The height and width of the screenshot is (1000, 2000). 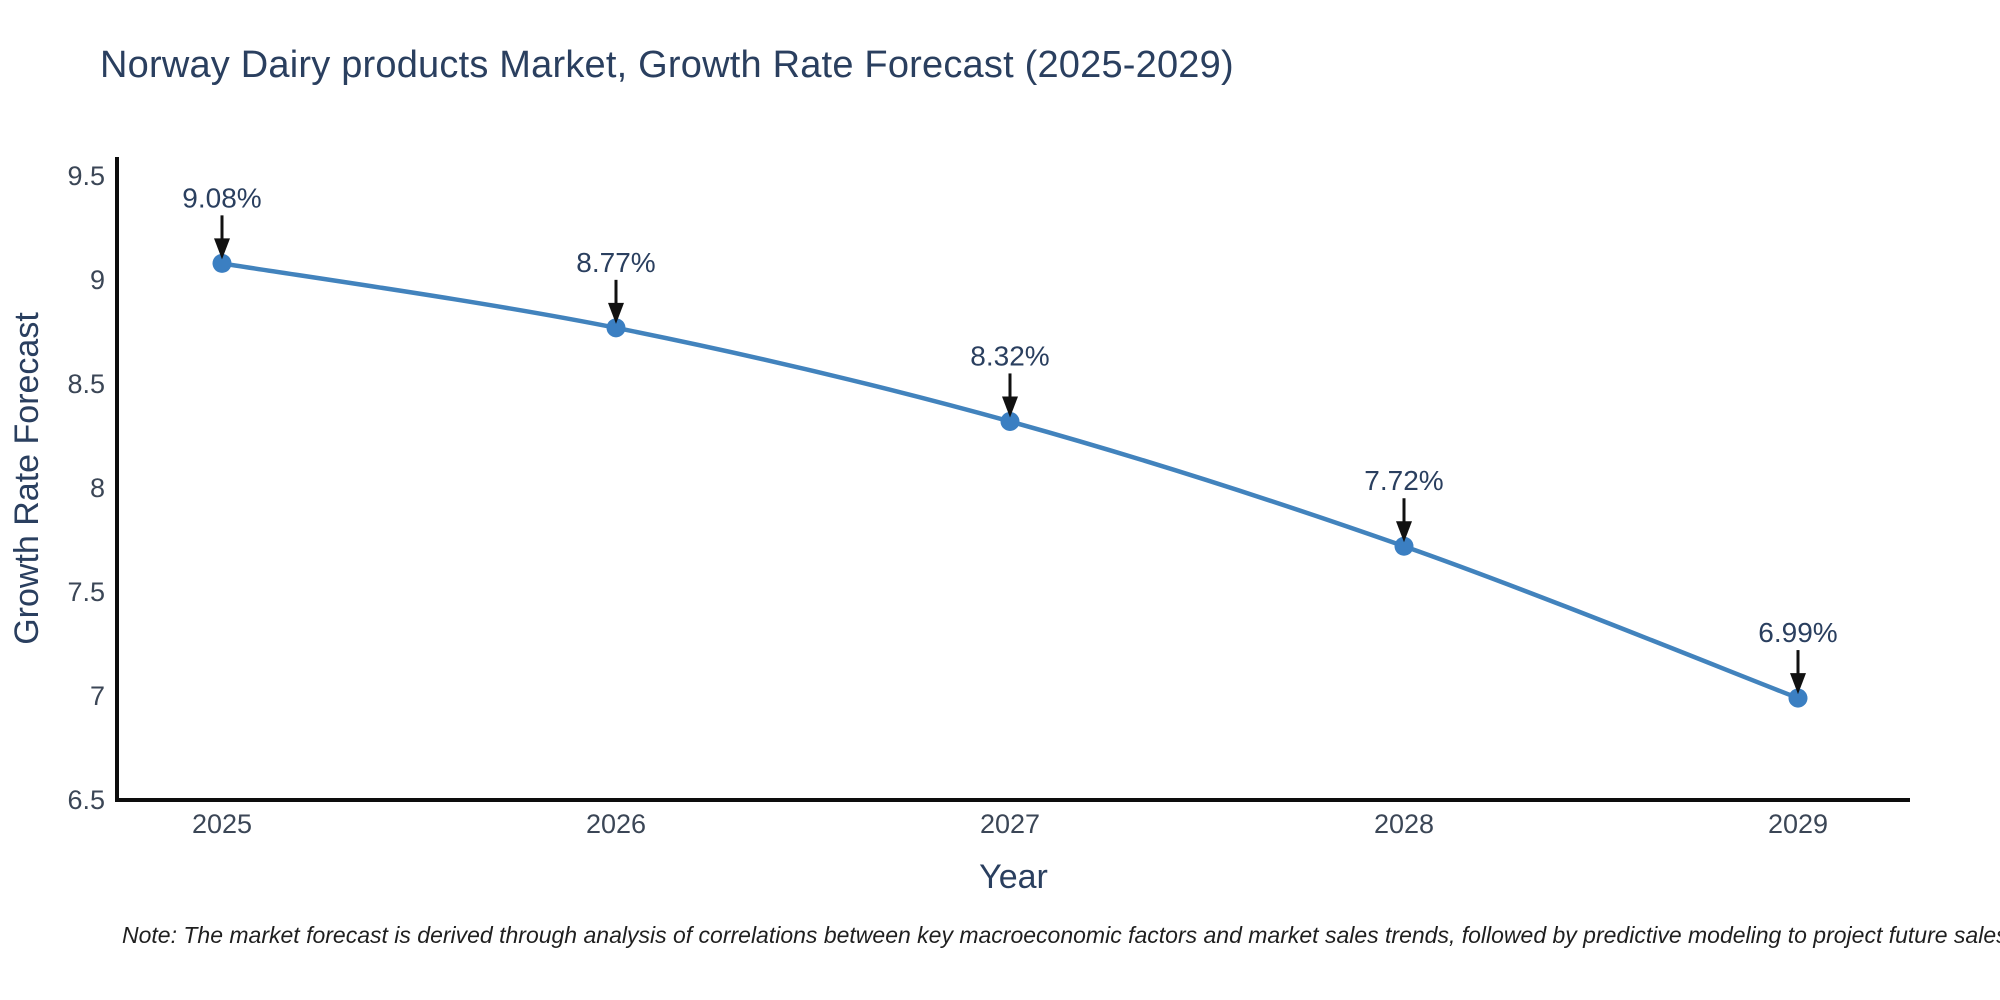 I want to click on data-point-label: 8.77%, so click(x=615, y=262).